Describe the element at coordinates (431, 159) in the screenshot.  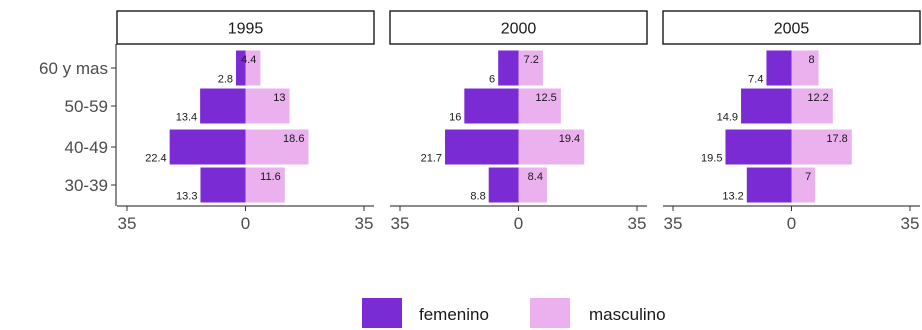
I see `data-label-femenino: 21.7` at that location.